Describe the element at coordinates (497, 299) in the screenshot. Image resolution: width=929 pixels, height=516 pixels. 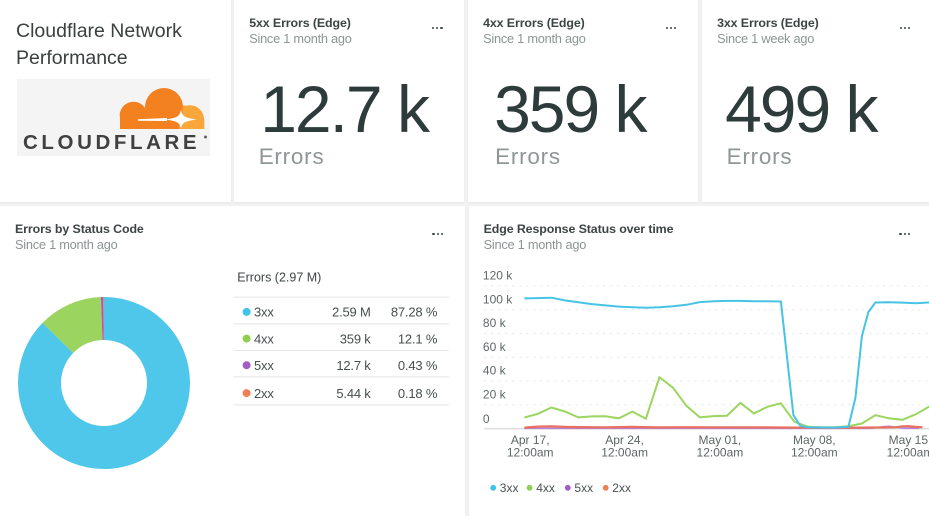
I see `svg-text: 100 k` at that location.